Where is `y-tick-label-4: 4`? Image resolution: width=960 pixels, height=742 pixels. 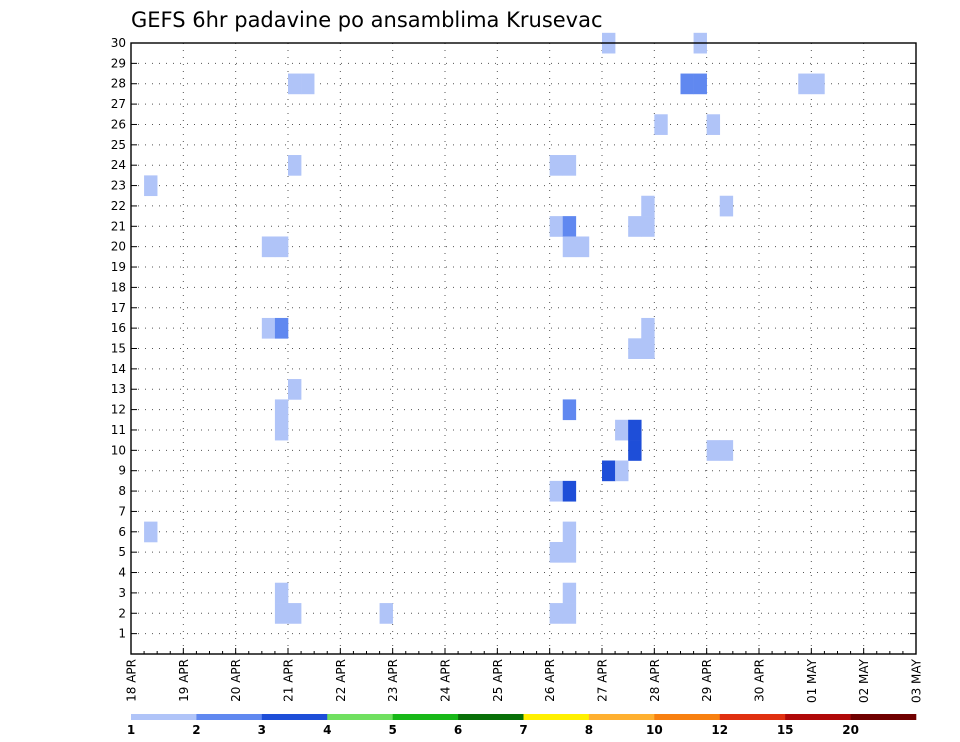 y-tick-label-4: 4 is located at coordinates (122, 573).